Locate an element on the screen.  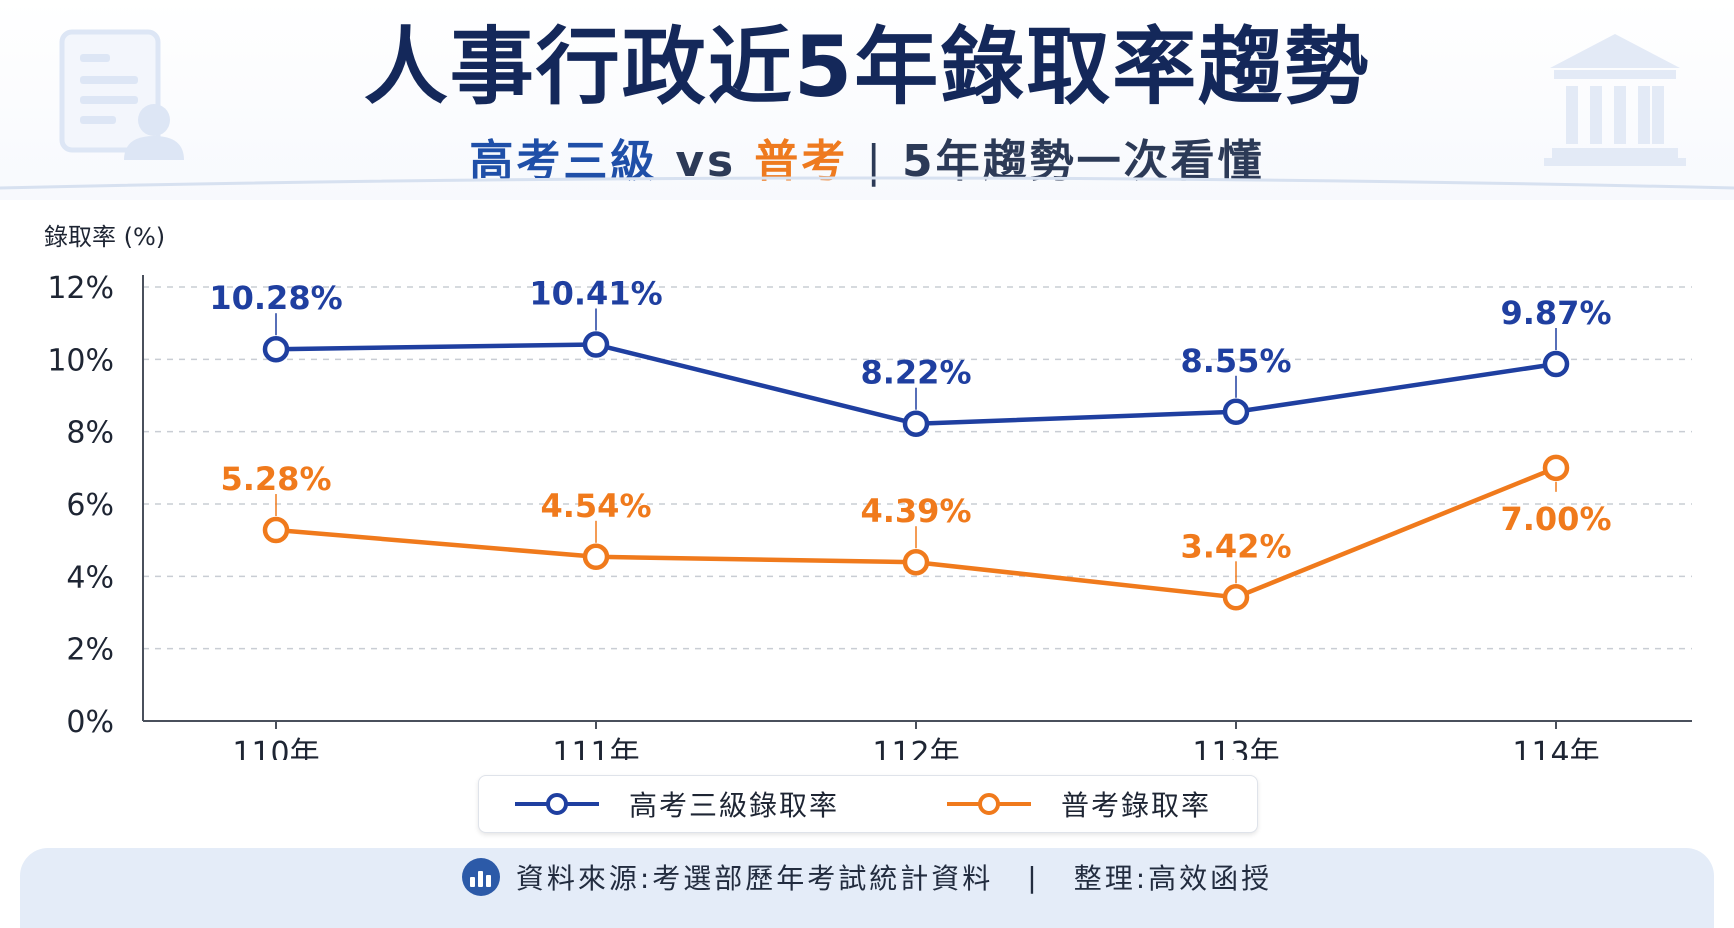
legend-item-series-a: 高考三級錄取率 is located at coordinates (677, 804).